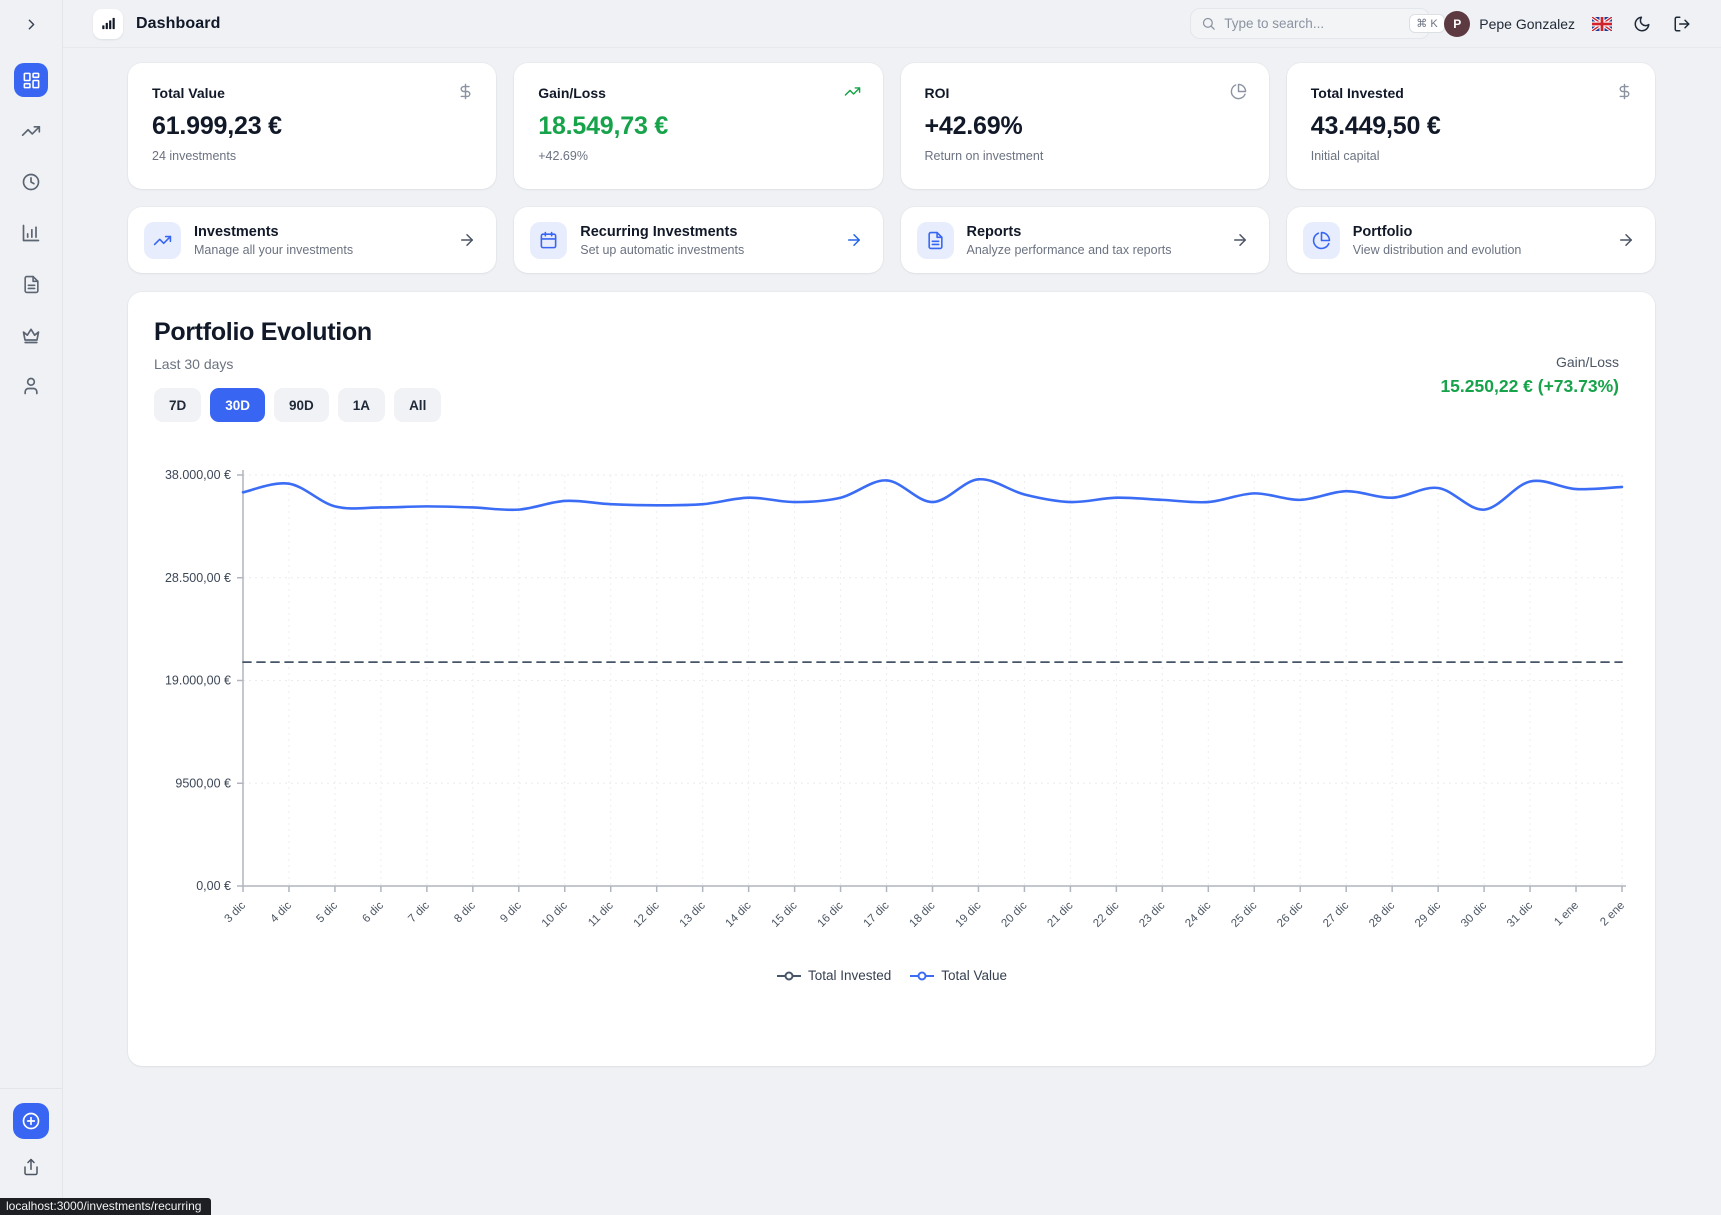  I want to click on sidebar-item-investments, so click(31, 131).